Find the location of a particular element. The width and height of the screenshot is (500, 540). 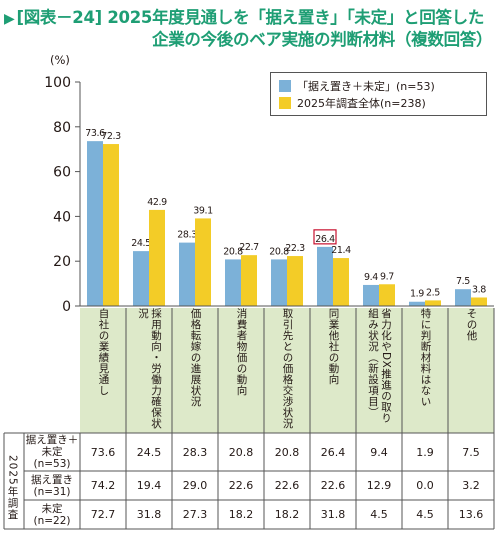

table-cell-1-2: 29.0 is located at coordinates (195, 485).